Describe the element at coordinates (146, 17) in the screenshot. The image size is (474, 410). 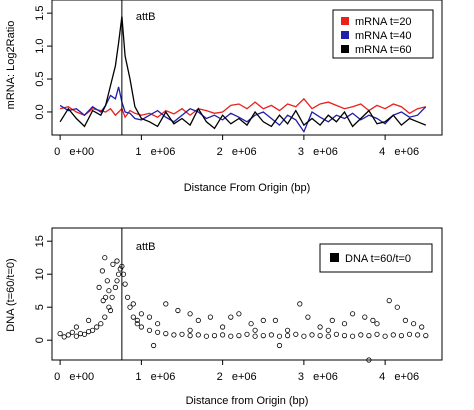
I see `mrna-attb-label: attB` at that location.